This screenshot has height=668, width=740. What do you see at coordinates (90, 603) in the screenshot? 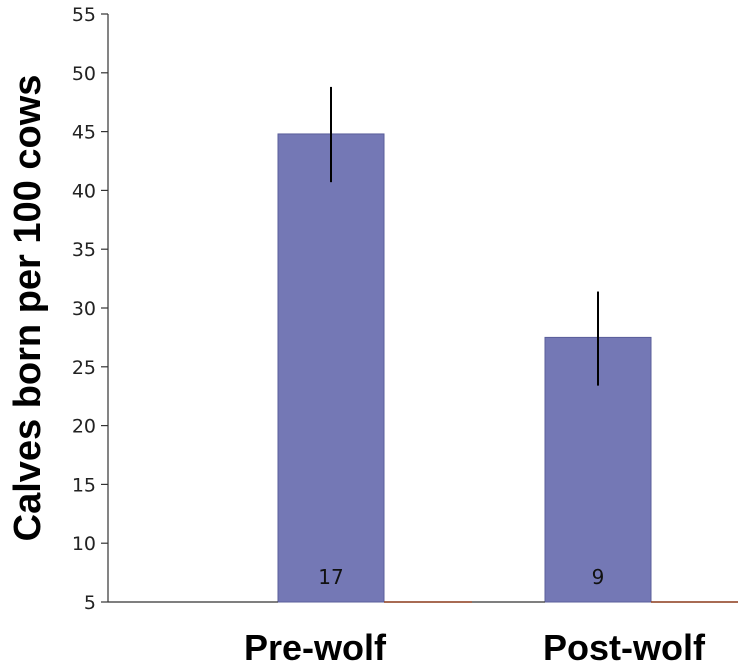
I see `y-tick-label: 5` at bounding box center [90, 603].